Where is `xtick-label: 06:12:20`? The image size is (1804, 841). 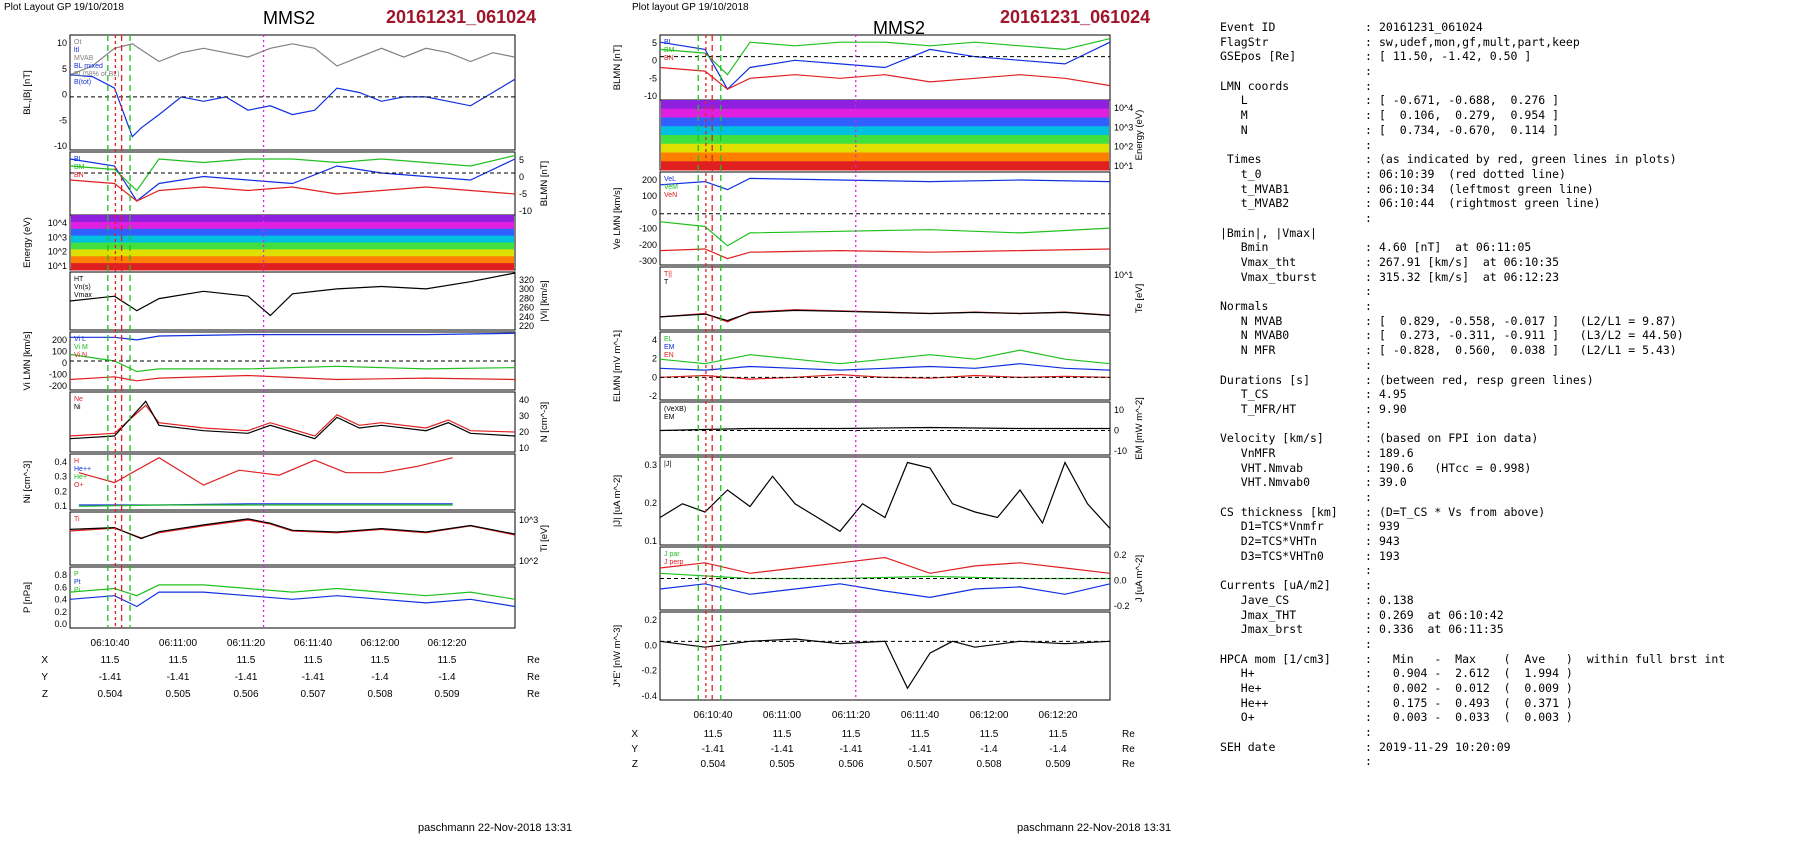 xtick-label: 06:12:20 is located at coordinates (447, 643).